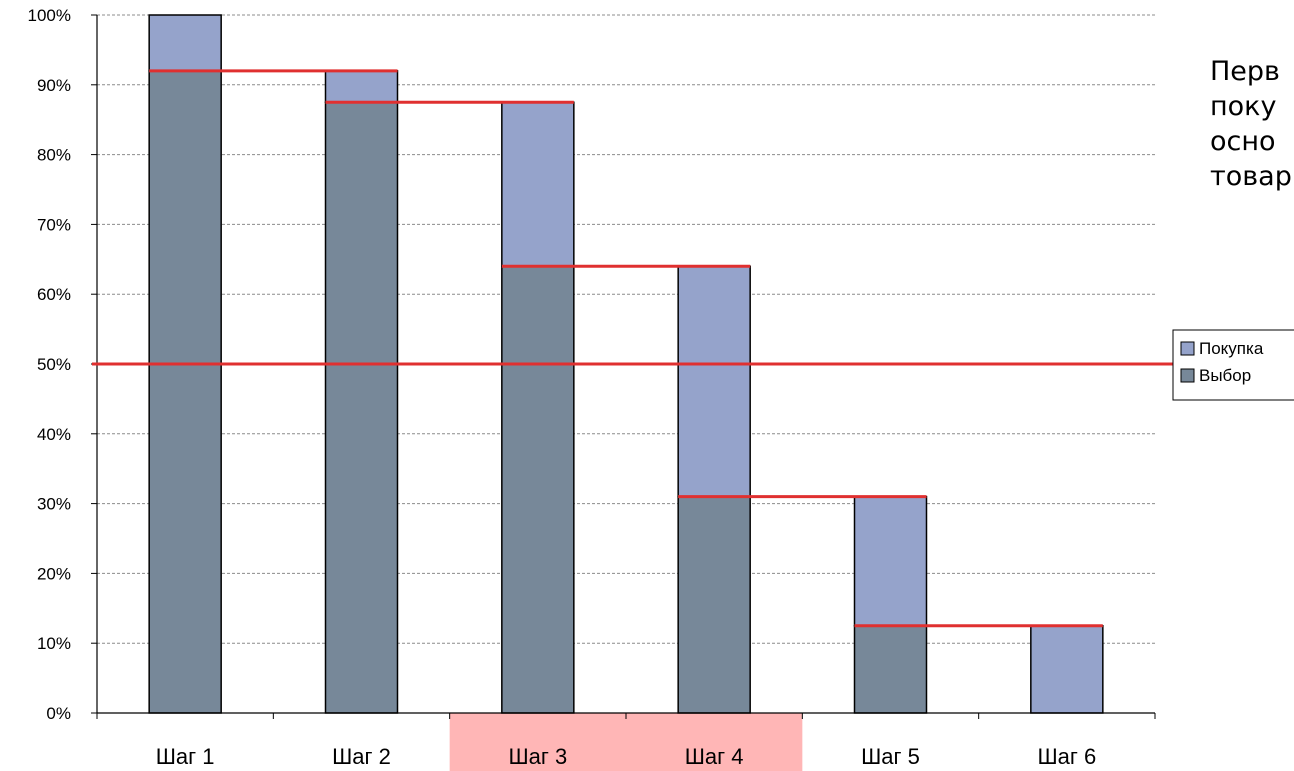 The width and height of the screenshot is (1294, 771). What do you see at coordinates (361, 756) in the screenshot?
I see `x-category-label: Шаг 2` at bounding box center [361, 756].